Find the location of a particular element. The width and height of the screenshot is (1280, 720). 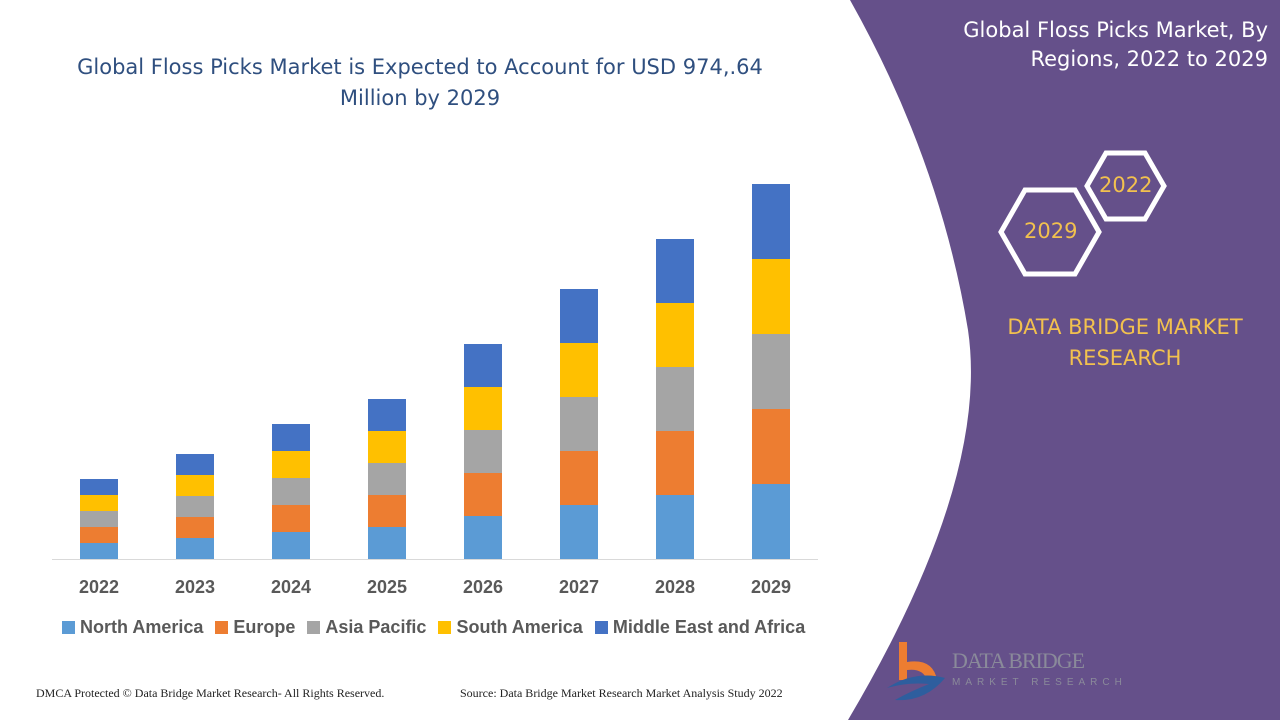

logo-name: DATA BRIDGE is located at coordinates (1018, 660).